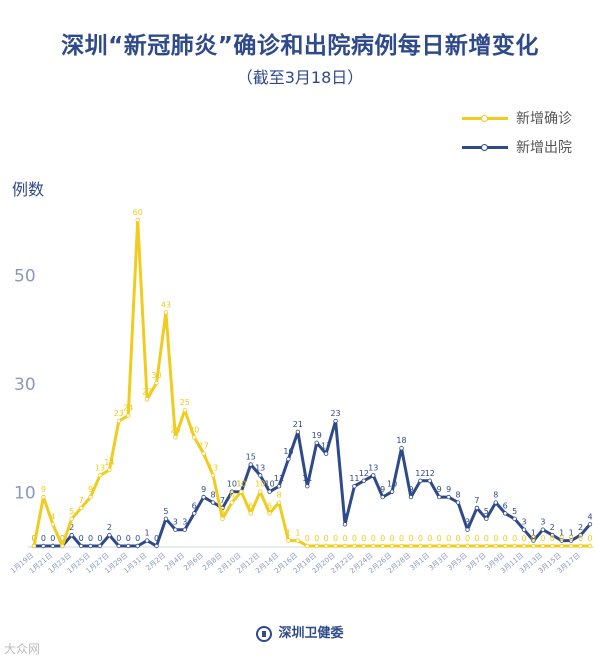  What do you see at coordinates (81, 500) in the screenshot?
I see `data-label-confirmed: 7` at bounding box center [81, 500].